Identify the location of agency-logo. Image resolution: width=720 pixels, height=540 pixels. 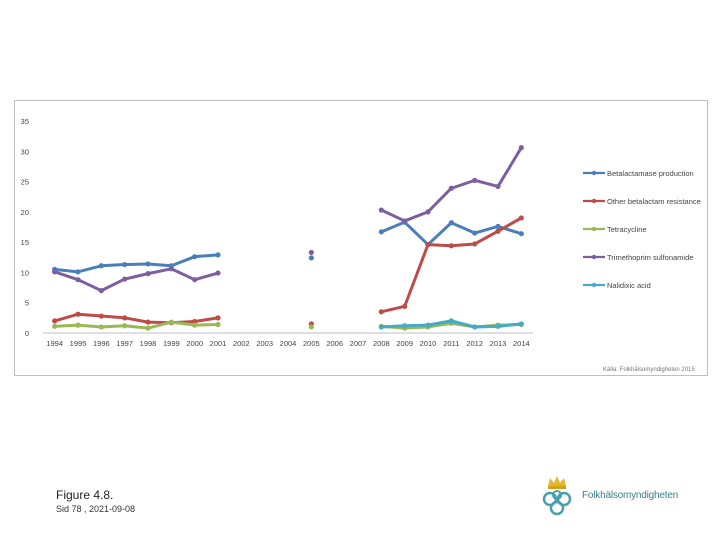
(605, 495).